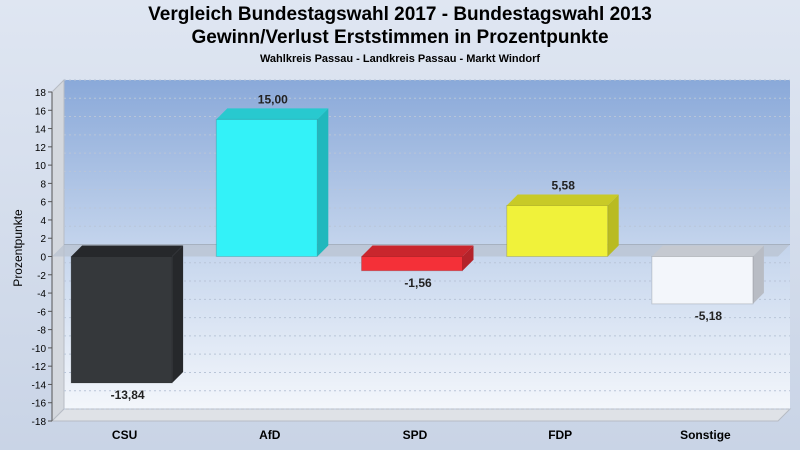 Image resolution: width=800 pixels, height=450 pixels. What do you see at coordinates (41, 312) in the screenshot?
I see `y-tick-label: -6` at bounding box center [41, 312].